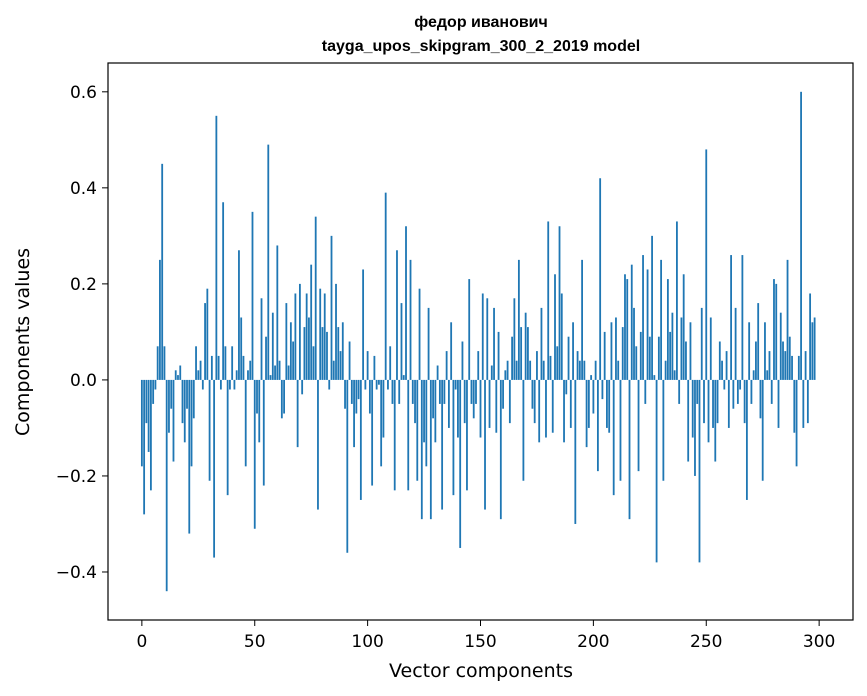  Describe the element at coordinates (23, 342) in the screenshot. I see `y-axis-label: Components values` at that location.